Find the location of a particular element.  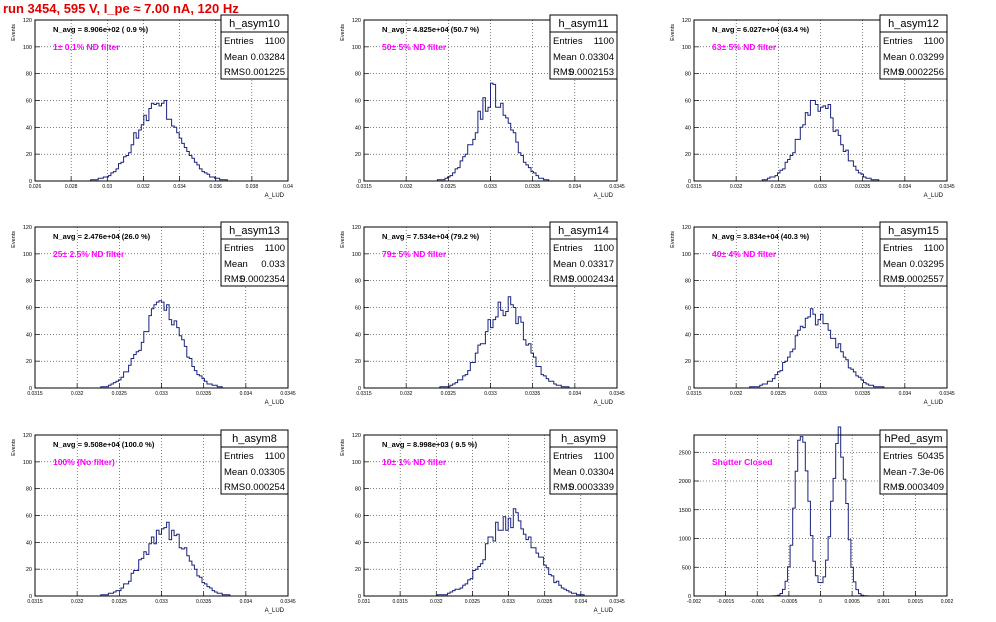

filter-annotation: 63± 5% ND filter is located at coordinates (744, 47).